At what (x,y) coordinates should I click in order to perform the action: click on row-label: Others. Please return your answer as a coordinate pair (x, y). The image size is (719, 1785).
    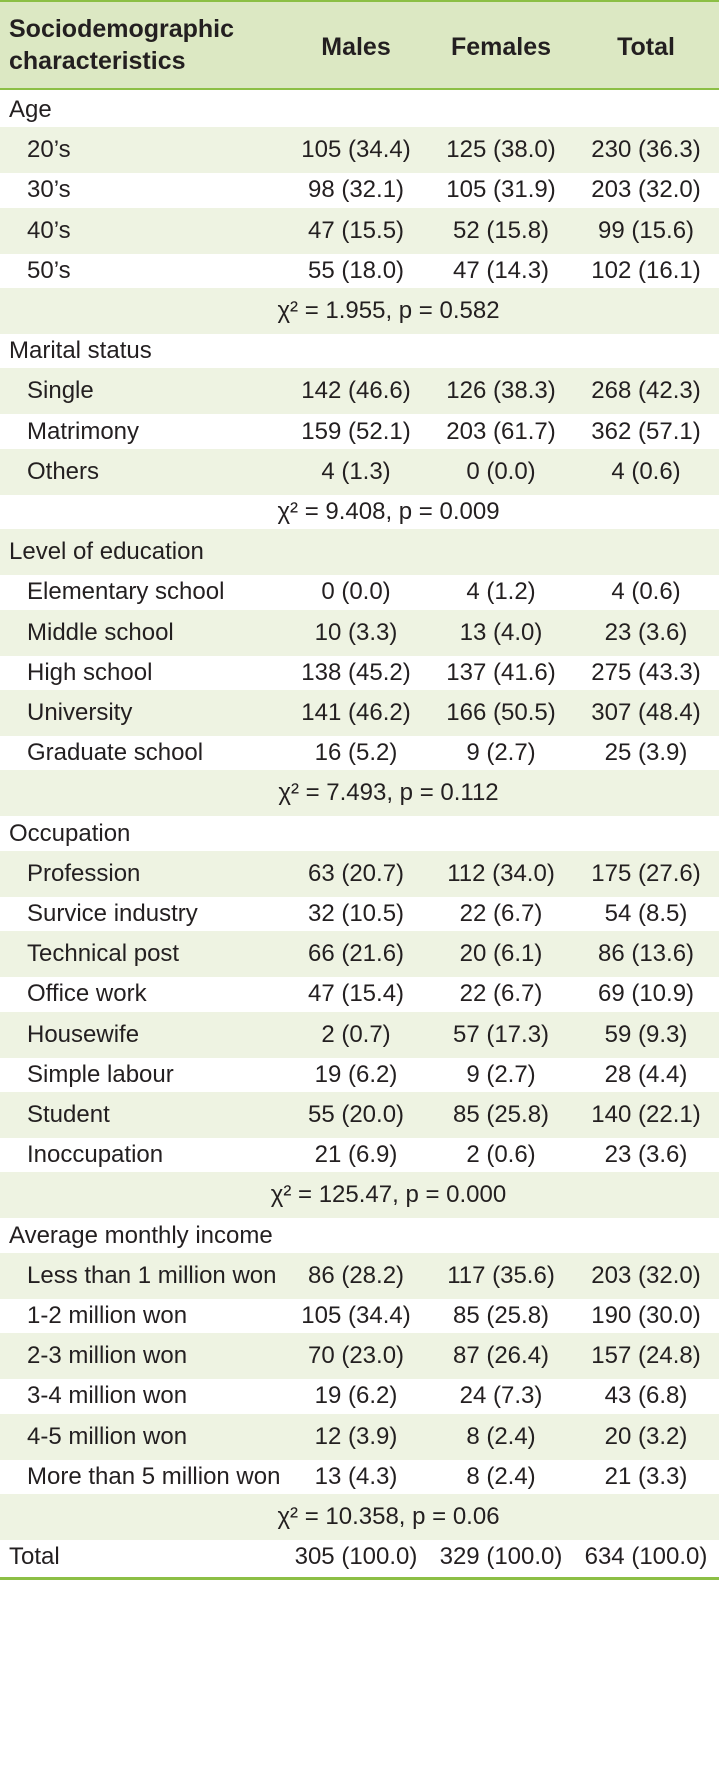
    Looking at the image, I should click on (63, 471).